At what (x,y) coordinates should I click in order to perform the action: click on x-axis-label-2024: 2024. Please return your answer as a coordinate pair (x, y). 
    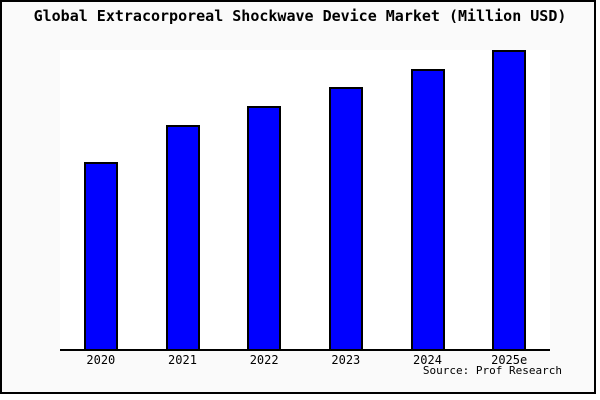
    Looking at the image, I should click on (427, 360).